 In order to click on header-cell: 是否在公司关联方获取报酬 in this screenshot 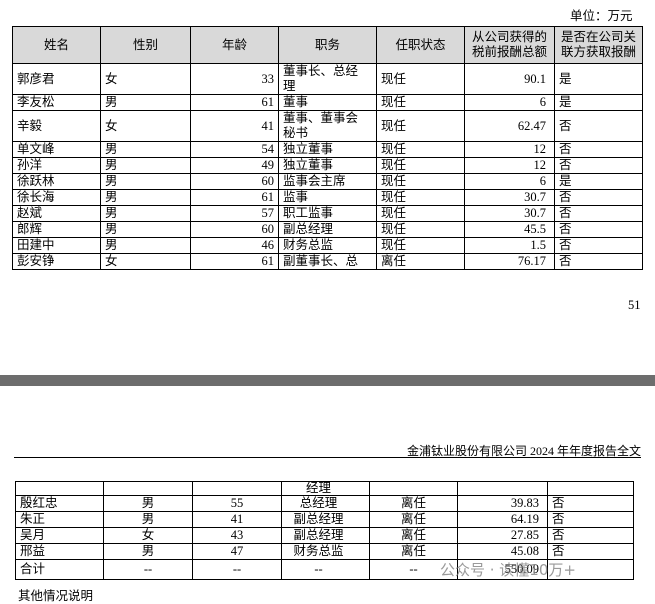, I will do `click(599, 45)`.